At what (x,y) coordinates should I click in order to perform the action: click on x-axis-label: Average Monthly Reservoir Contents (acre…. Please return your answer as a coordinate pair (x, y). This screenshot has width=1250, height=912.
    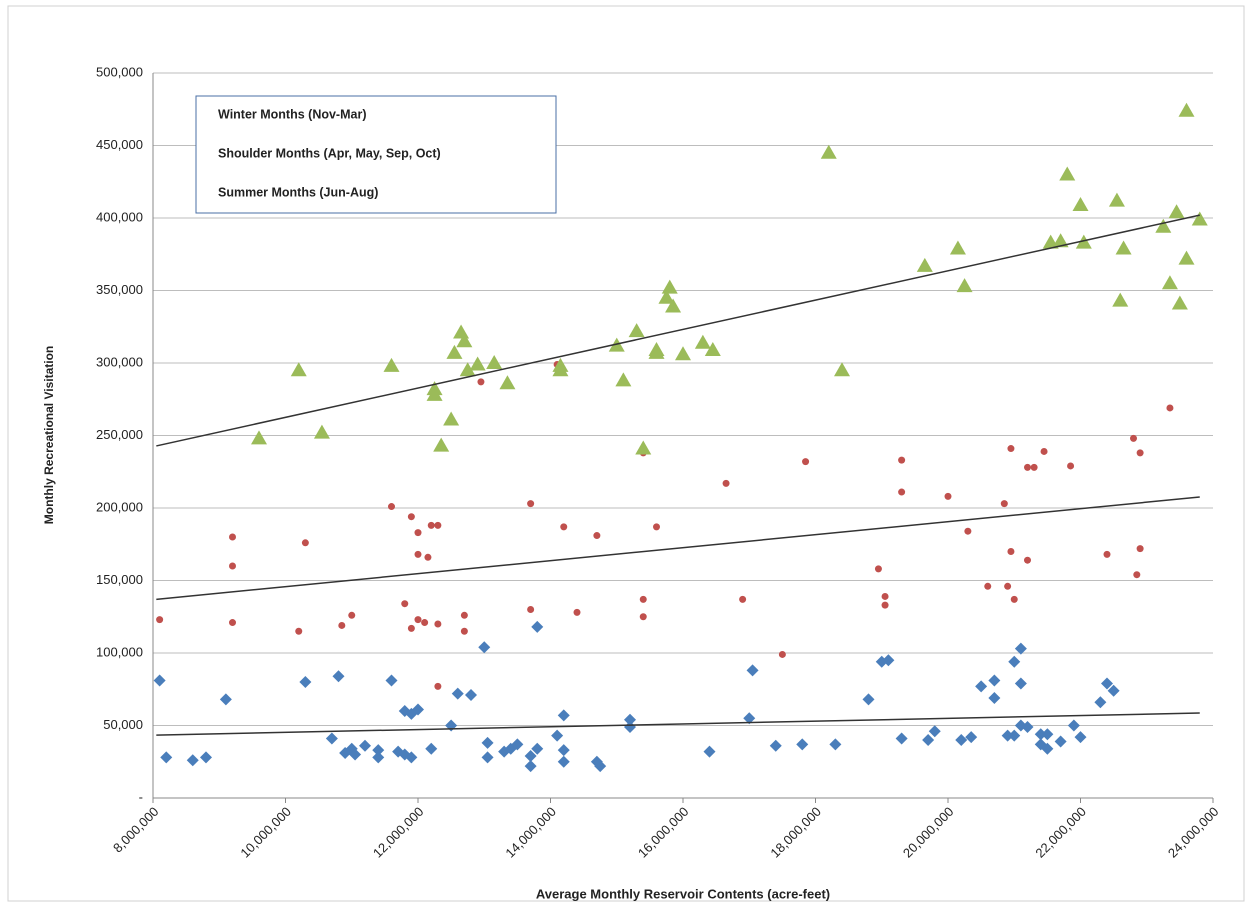
    Looking at the image, I should click on (683, 893).